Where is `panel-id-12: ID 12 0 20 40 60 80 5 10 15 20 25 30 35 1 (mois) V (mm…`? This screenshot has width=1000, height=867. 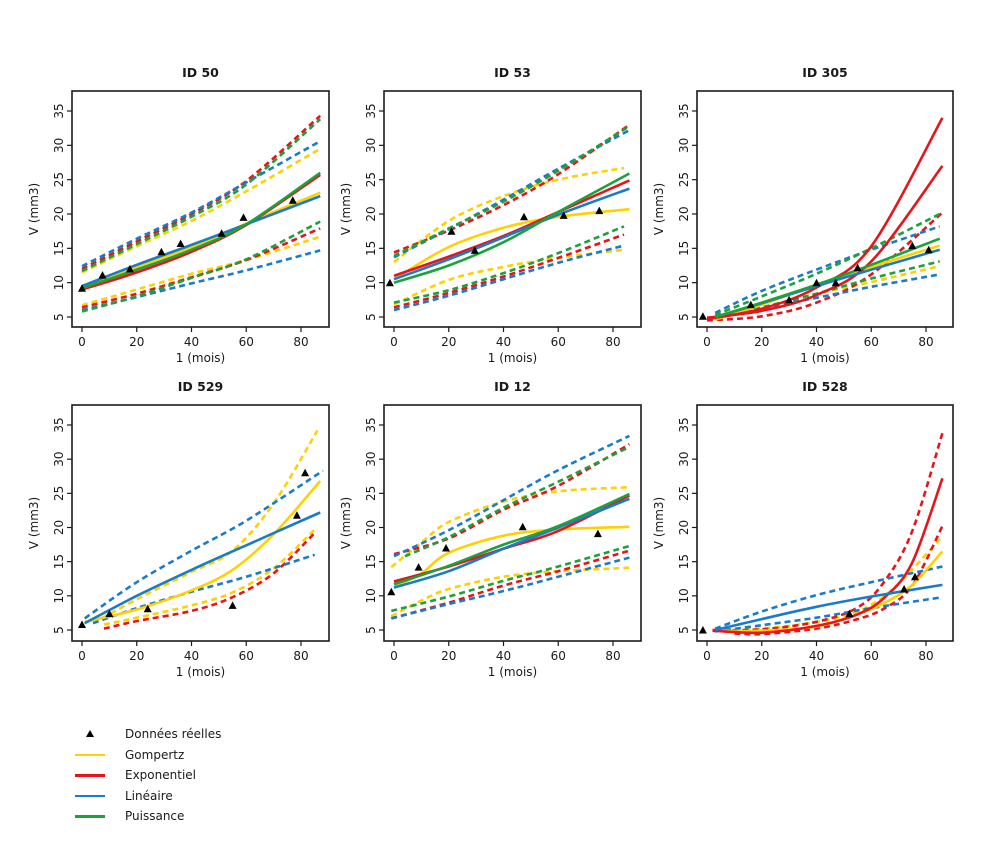 panel-id-12: ID 12 0 20 40 60 80 5 10 15 20 25 30 35 1 (mois) V (mm… is located at coordinates (490, 529).